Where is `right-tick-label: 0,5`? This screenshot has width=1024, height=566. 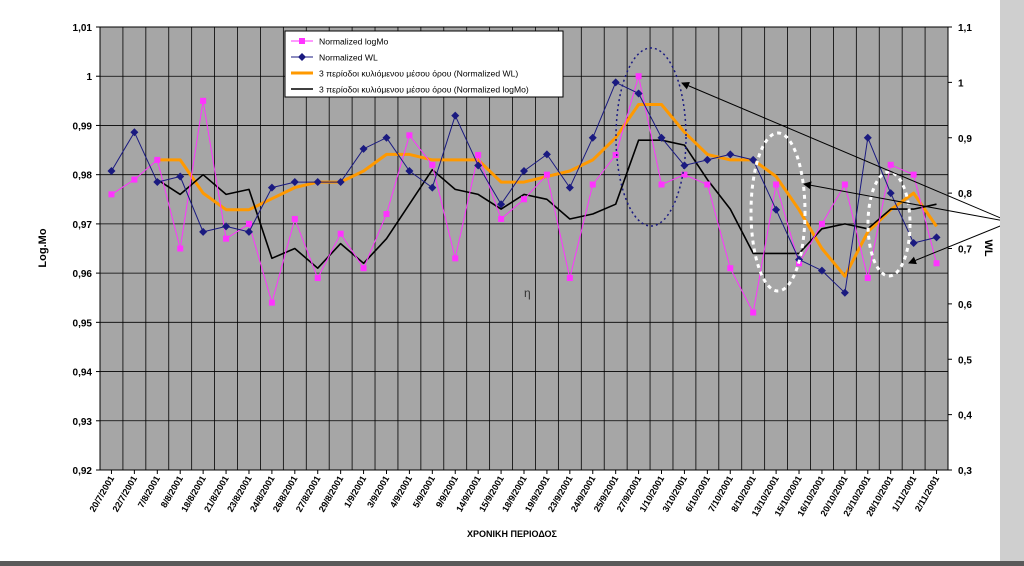
right-tick-label: 0,5 is located at coordinates (965, 360).